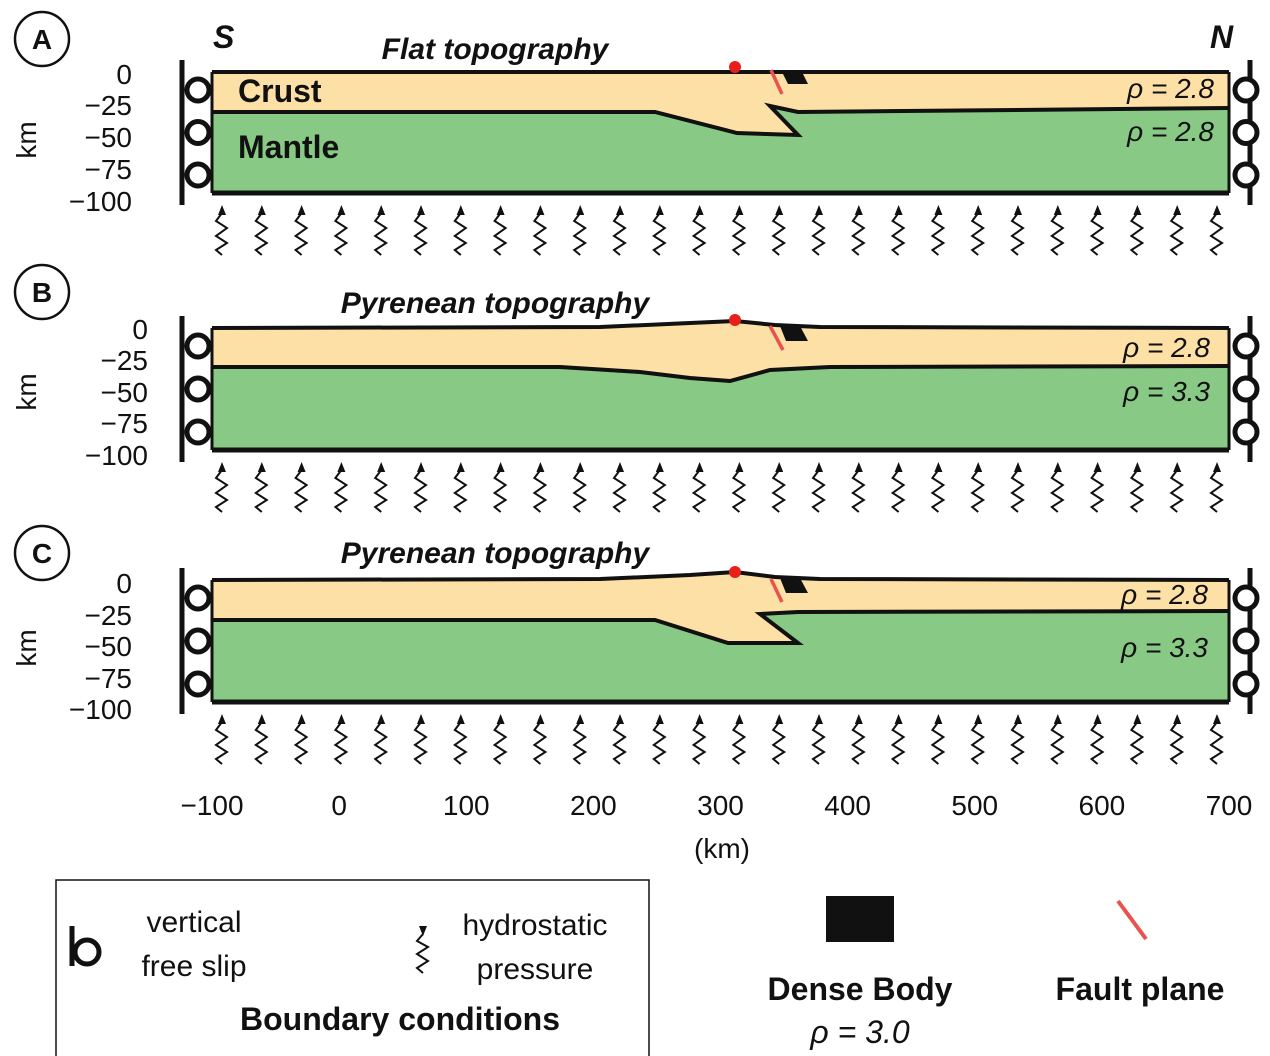  Describe the element at coordinates (1222, 37) in the screenshot. I see `north-label: N` at that location.